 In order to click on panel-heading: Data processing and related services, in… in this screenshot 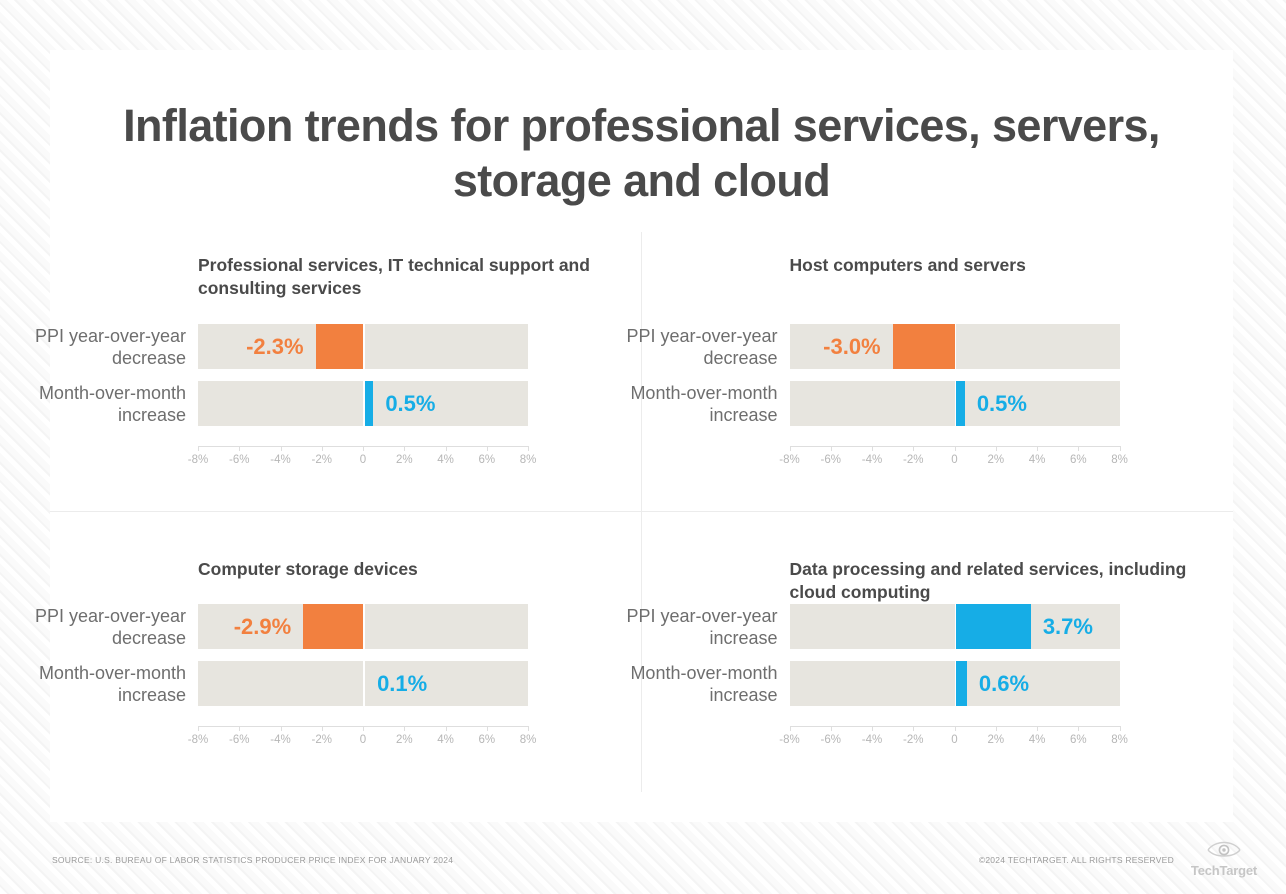, I will do `click(988, 580)`.